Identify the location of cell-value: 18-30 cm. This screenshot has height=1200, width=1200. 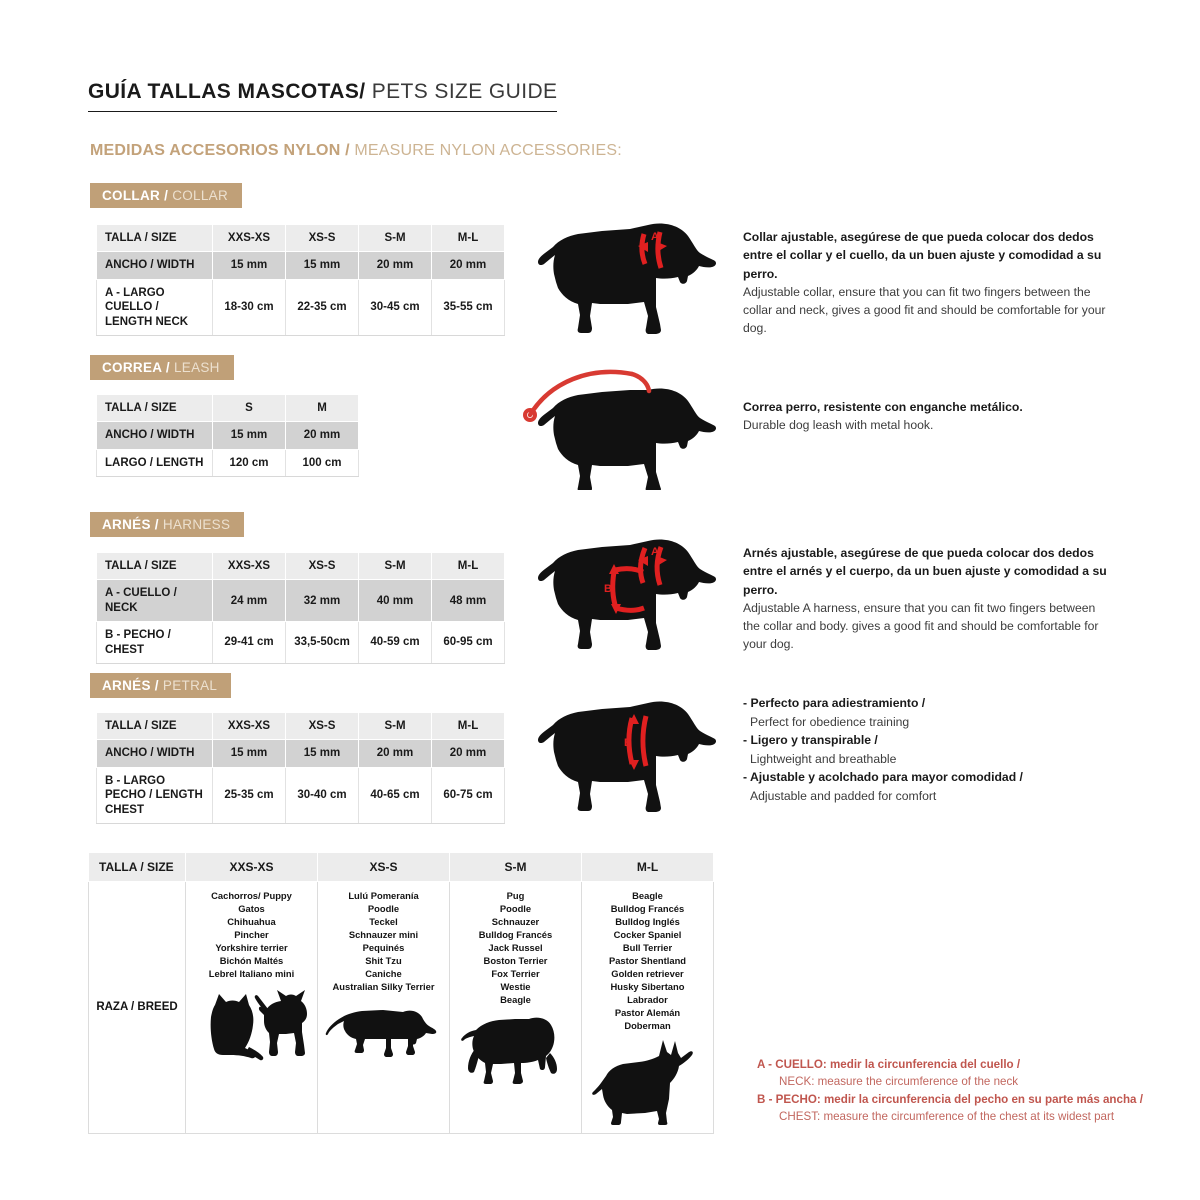
(249, 307).